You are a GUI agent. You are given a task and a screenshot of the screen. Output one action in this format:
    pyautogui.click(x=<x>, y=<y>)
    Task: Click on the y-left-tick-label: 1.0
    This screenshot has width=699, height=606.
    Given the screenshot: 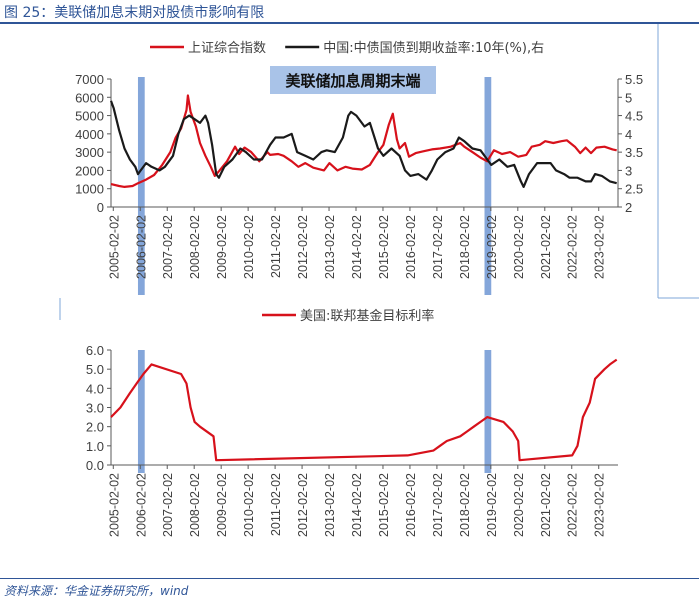 What is the action you would take?
    pyautogui.click(x=95, y=446)
    